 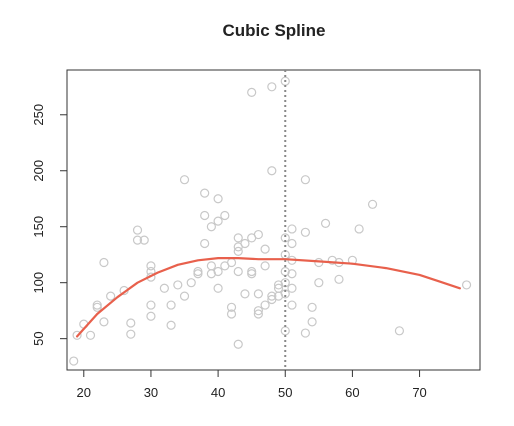 I want to click on x-tick-label: 30, so click(x=151, y=392).